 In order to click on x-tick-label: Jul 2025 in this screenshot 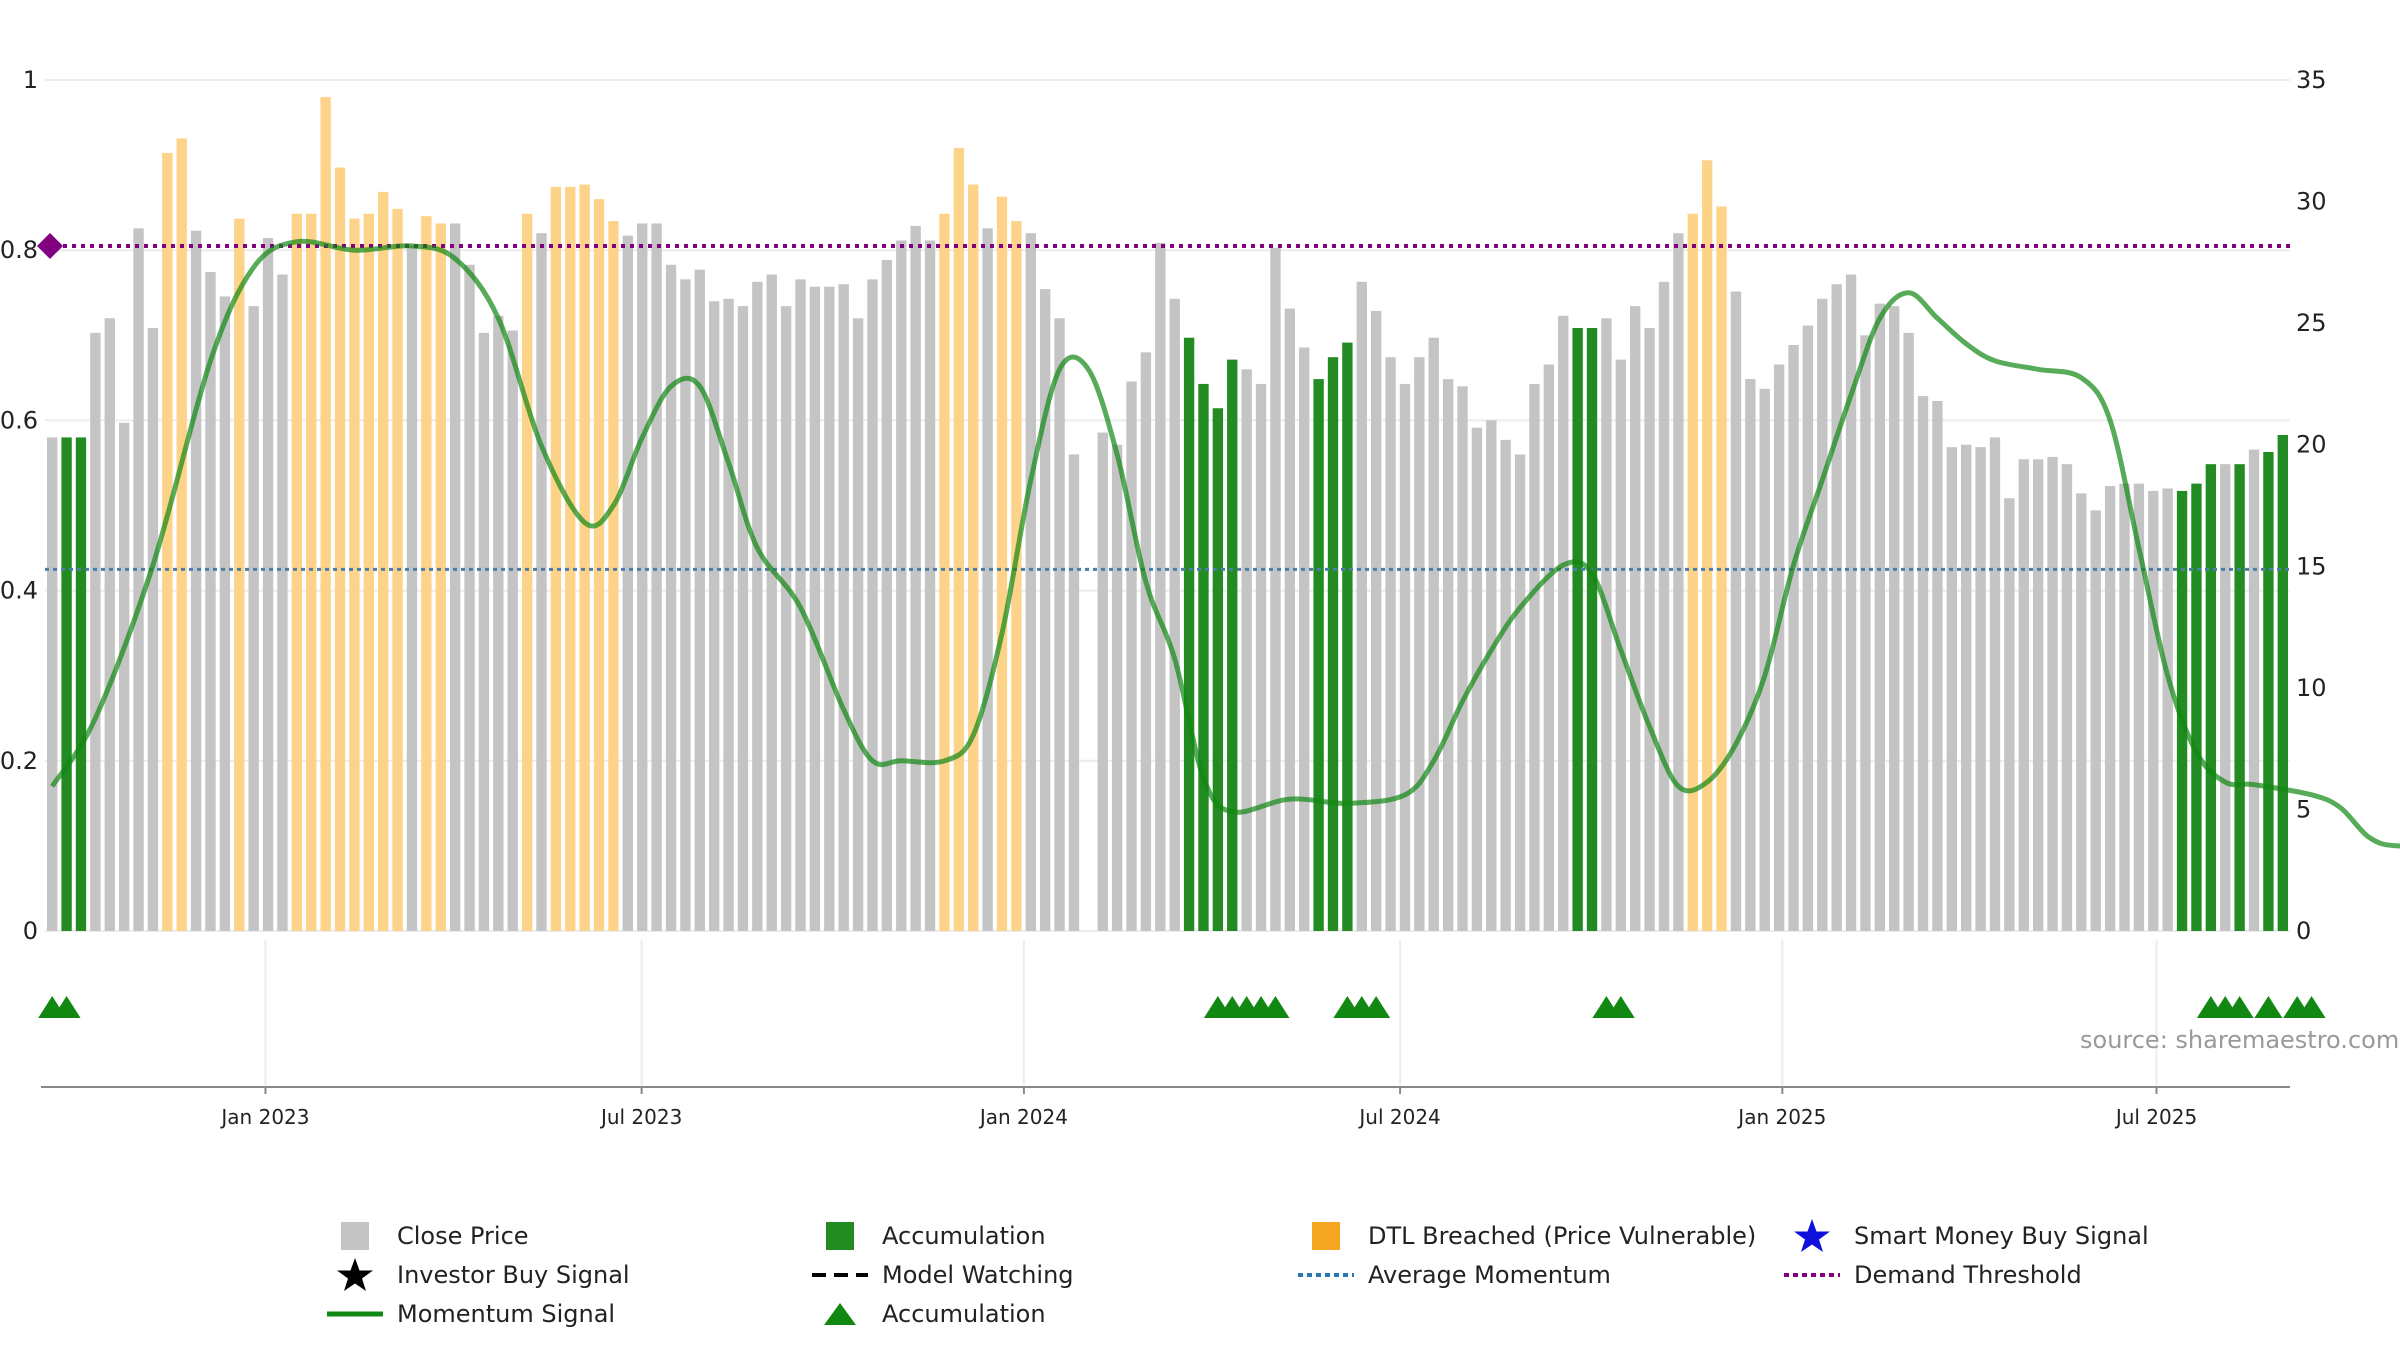, I will do `click(2155, 1117)`.